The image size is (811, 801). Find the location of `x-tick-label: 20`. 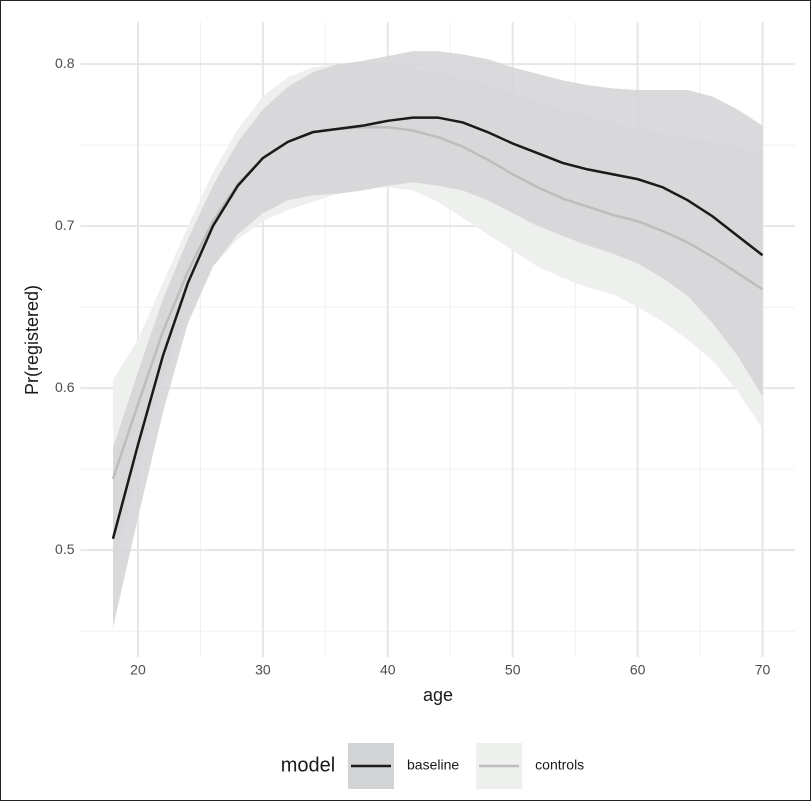

x-tick-label: 20 is located at coordinates (138, 670).